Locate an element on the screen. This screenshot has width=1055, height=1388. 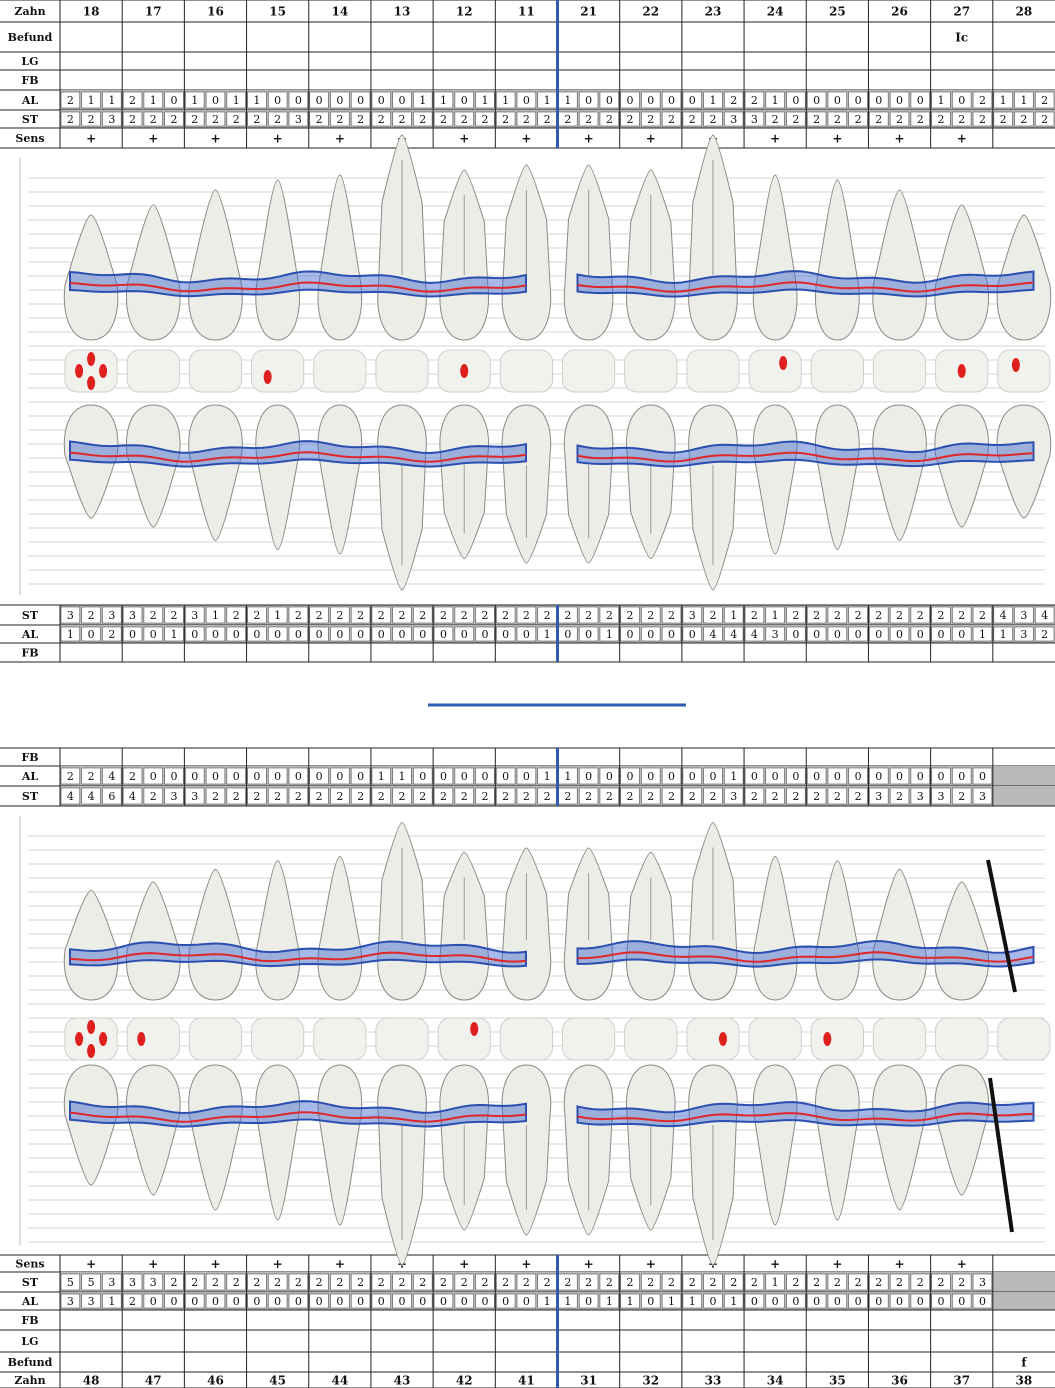
gingiva-line is located at coordinates (805, 957).